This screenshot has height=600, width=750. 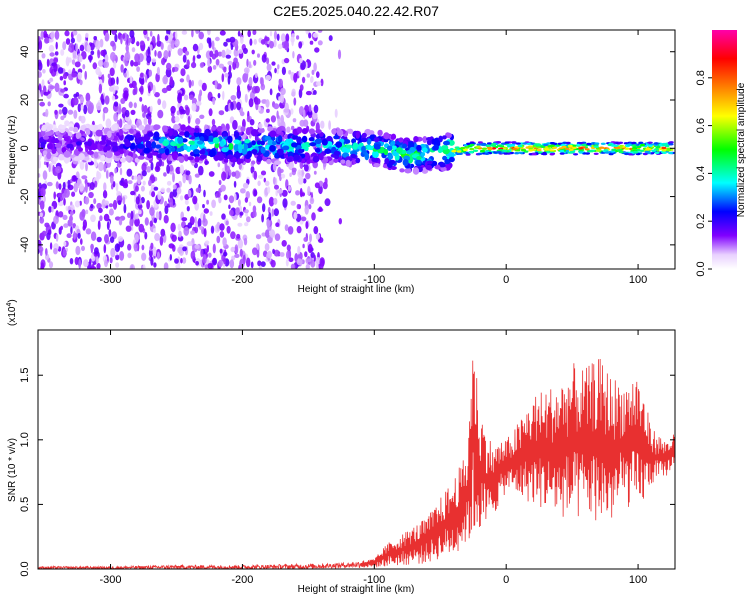 I want to click on colorbar-ticks: 0.0 0.2 0.4 0.6 0.8, so click(x=703, y=173).